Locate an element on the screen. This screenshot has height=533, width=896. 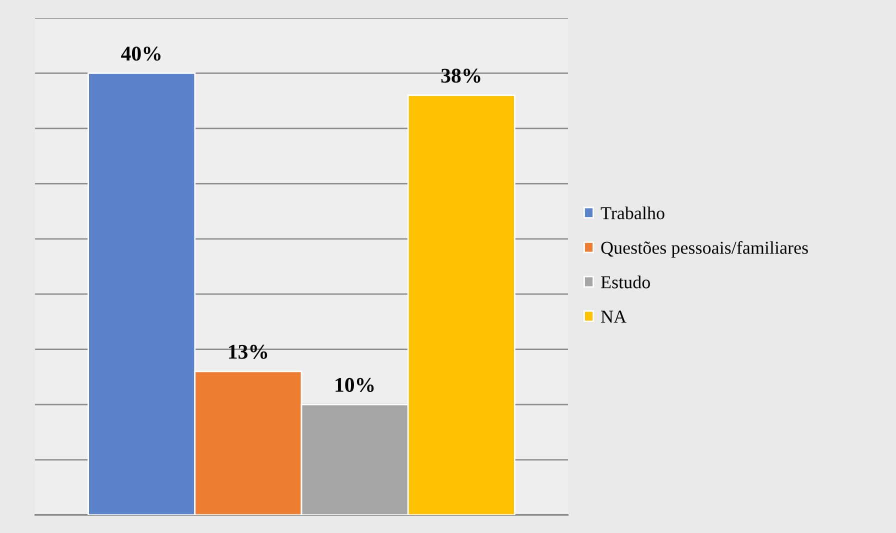
legend-label: NA is located at coordinates (613, 316).